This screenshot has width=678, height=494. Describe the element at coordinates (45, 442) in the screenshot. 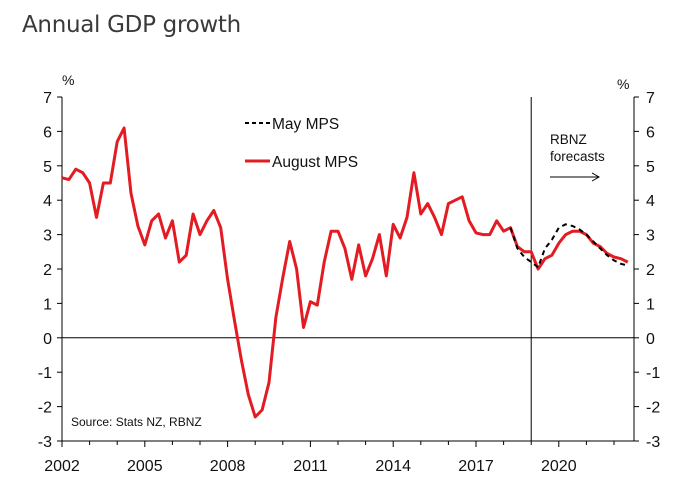

I see `left-y-tick-label: -3` at that location.